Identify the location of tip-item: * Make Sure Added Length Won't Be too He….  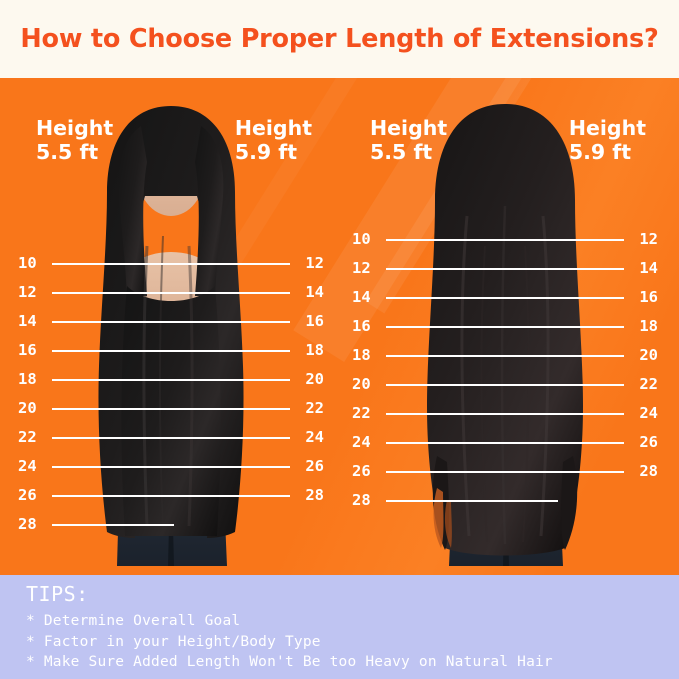
(289, 662).